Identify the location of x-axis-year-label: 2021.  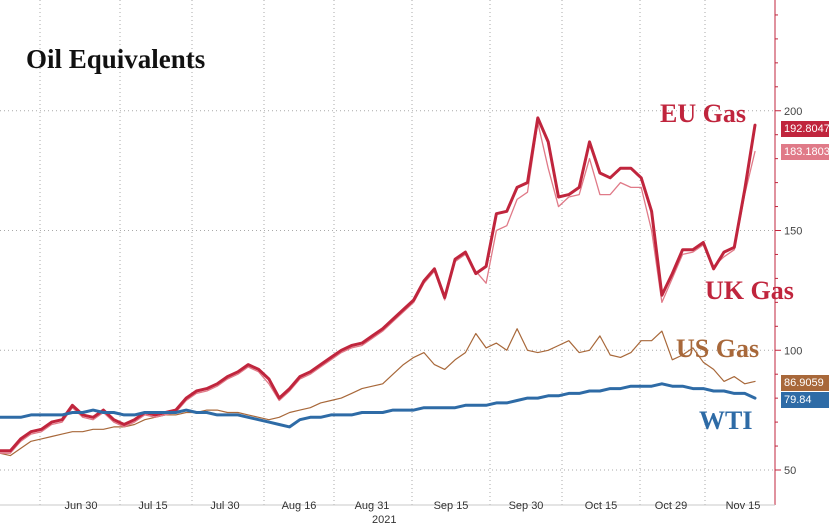
(384, 520).